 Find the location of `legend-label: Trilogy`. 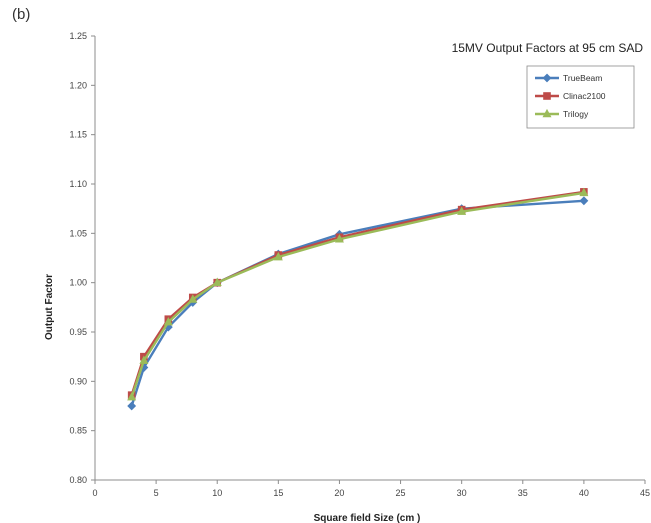

legend-label: Trilogy is located at coordinates (576, 114).